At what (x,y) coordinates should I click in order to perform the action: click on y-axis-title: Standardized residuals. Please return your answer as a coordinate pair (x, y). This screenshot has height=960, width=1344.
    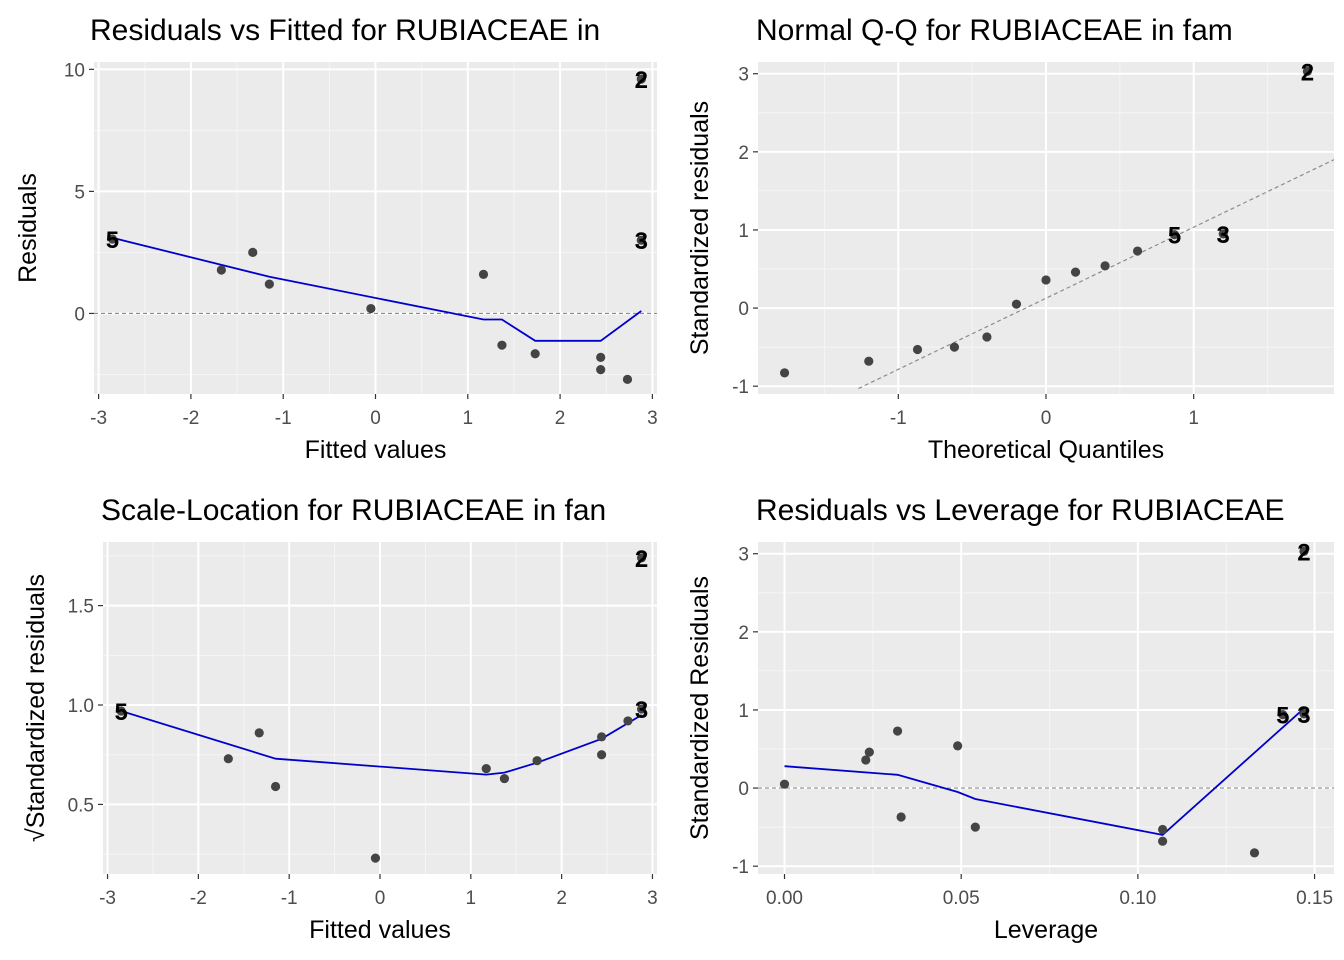
    Looking at the image, I should click on (700, 228).